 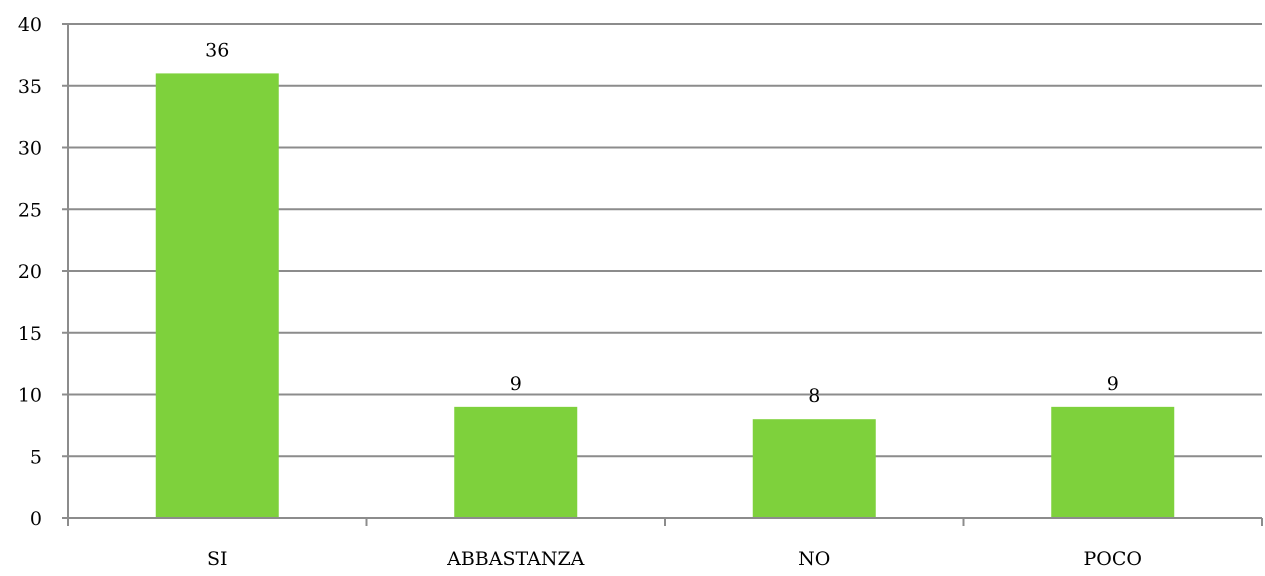 What do you see at coordinates (217, 296) in the screenshot?
I see `bar-si` at bounding box center [217, 296].